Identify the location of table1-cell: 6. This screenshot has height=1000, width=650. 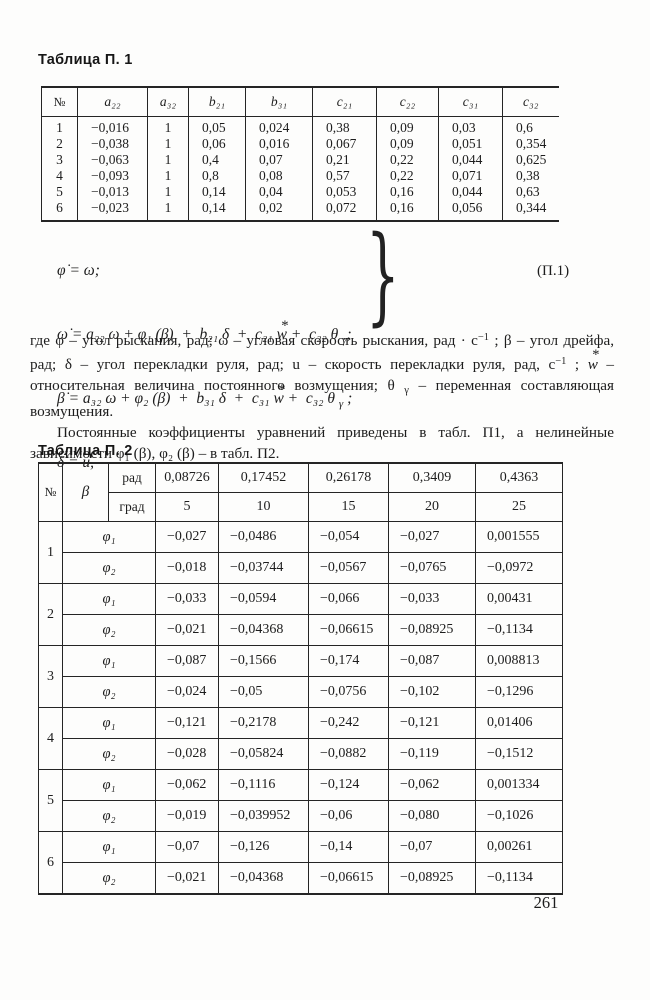
(59, 210).